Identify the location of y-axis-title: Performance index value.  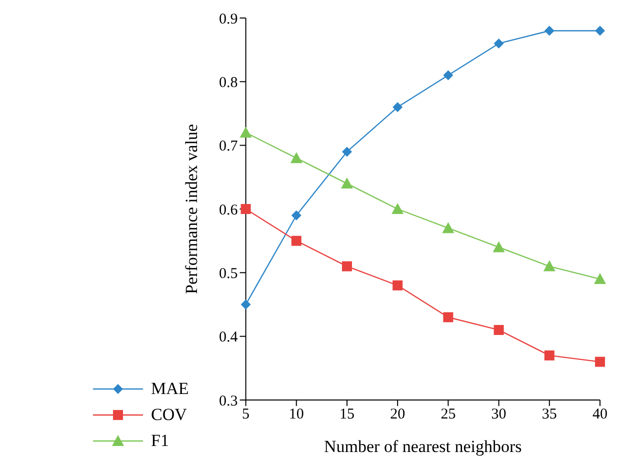
(191, 209).